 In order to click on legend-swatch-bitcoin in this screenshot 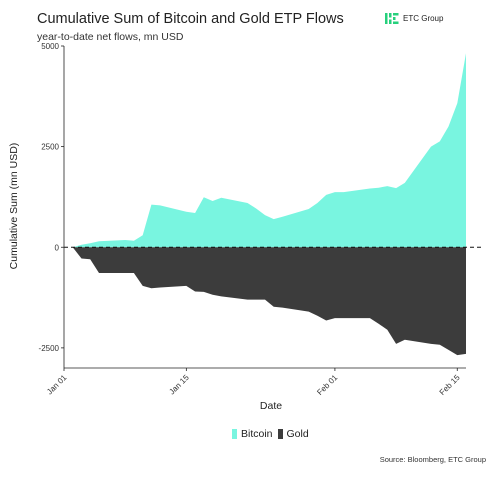, I will do `click(234, 434)`.